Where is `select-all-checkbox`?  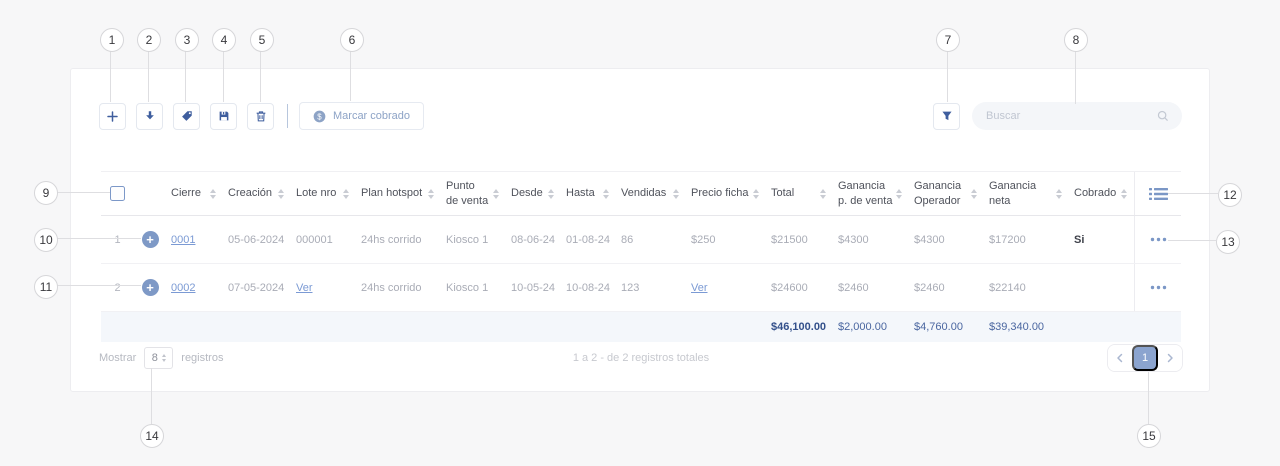
select-all-checkbox is located at coordinates (117, 193).